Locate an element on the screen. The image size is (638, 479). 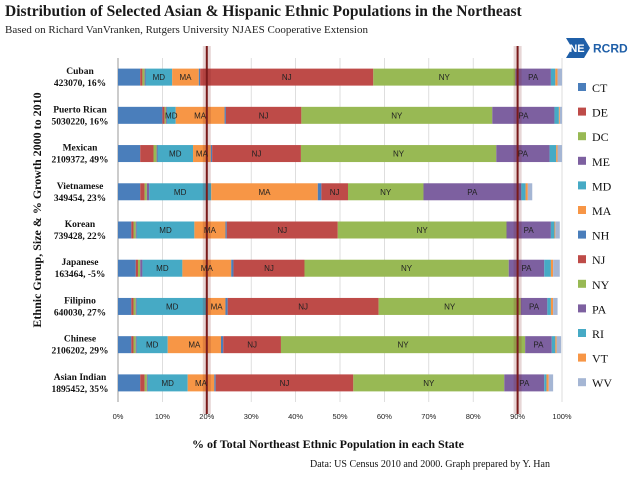
x-tick-label: 20% is located at coordinates (206, 416).